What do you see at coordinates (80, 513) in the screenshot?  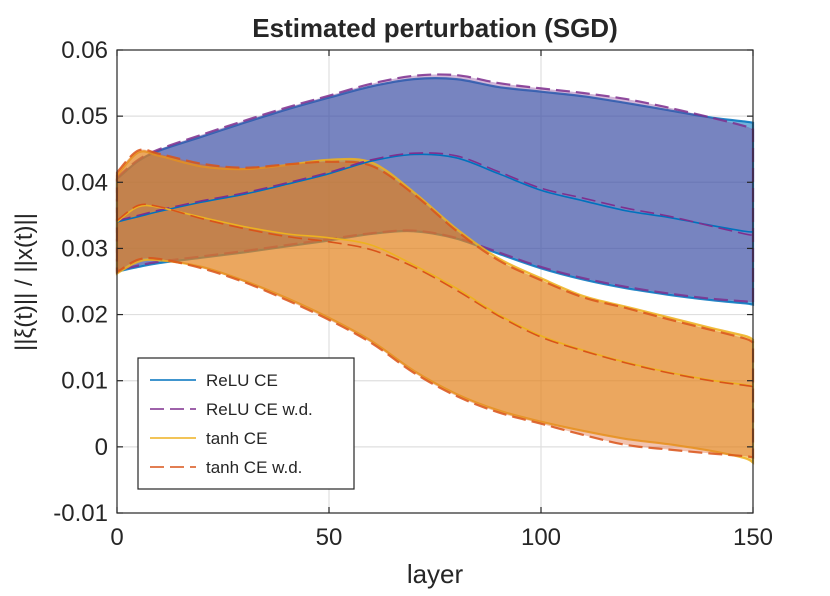 I see `y-tick-label: -0.01` at bounding box center [80, 513].